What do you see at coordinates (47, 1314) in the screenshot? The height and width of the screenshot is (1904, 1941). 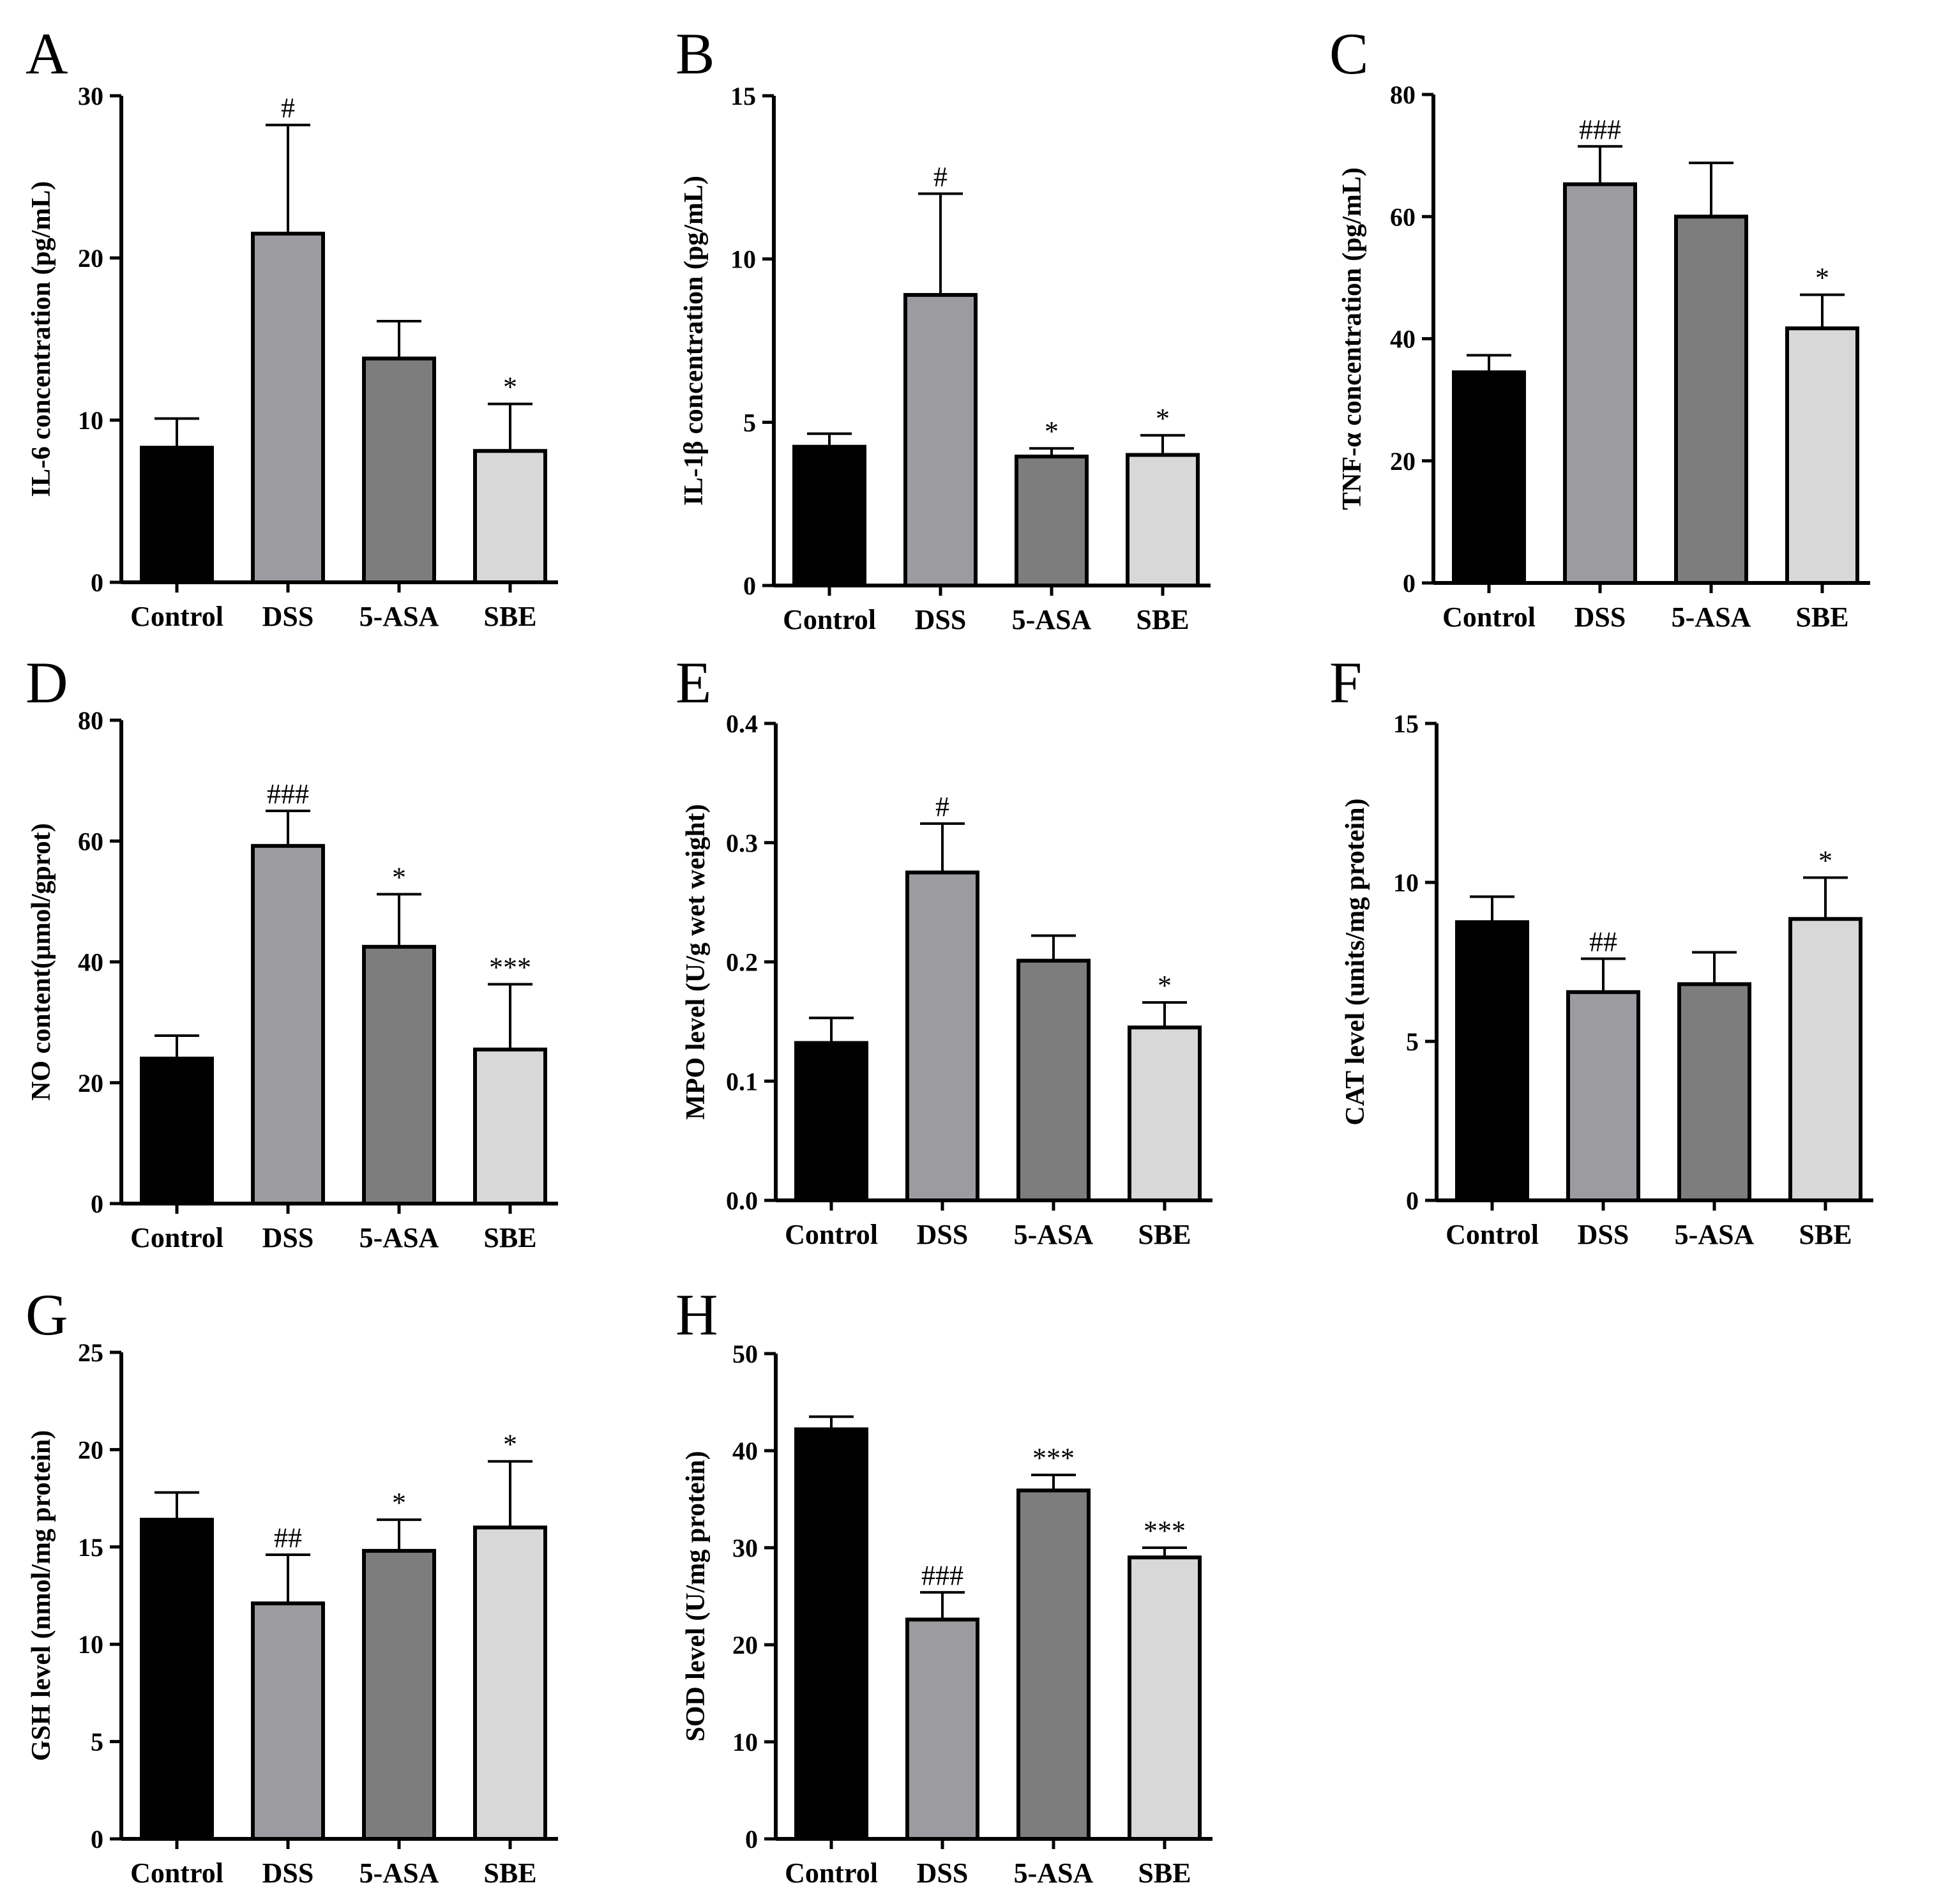 I see `panel-letter: G` at bounding box center [47, 1314].